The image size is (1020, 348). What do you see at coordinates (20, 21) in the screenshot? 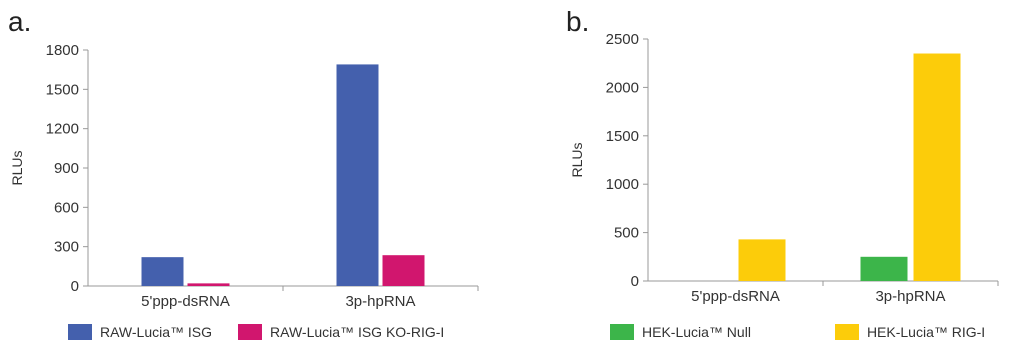
I see `panel-label-a: a.` at bounding box center [20, 21].